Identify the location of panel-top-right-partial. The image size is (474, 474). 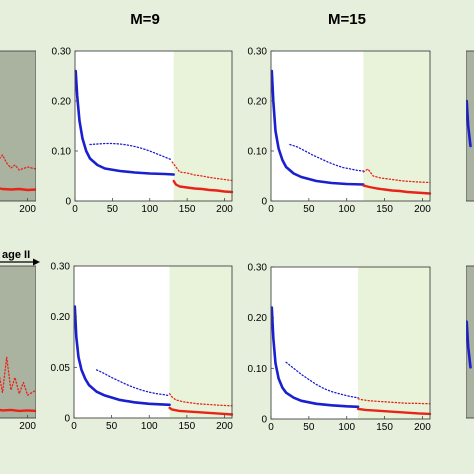
(470, 126).